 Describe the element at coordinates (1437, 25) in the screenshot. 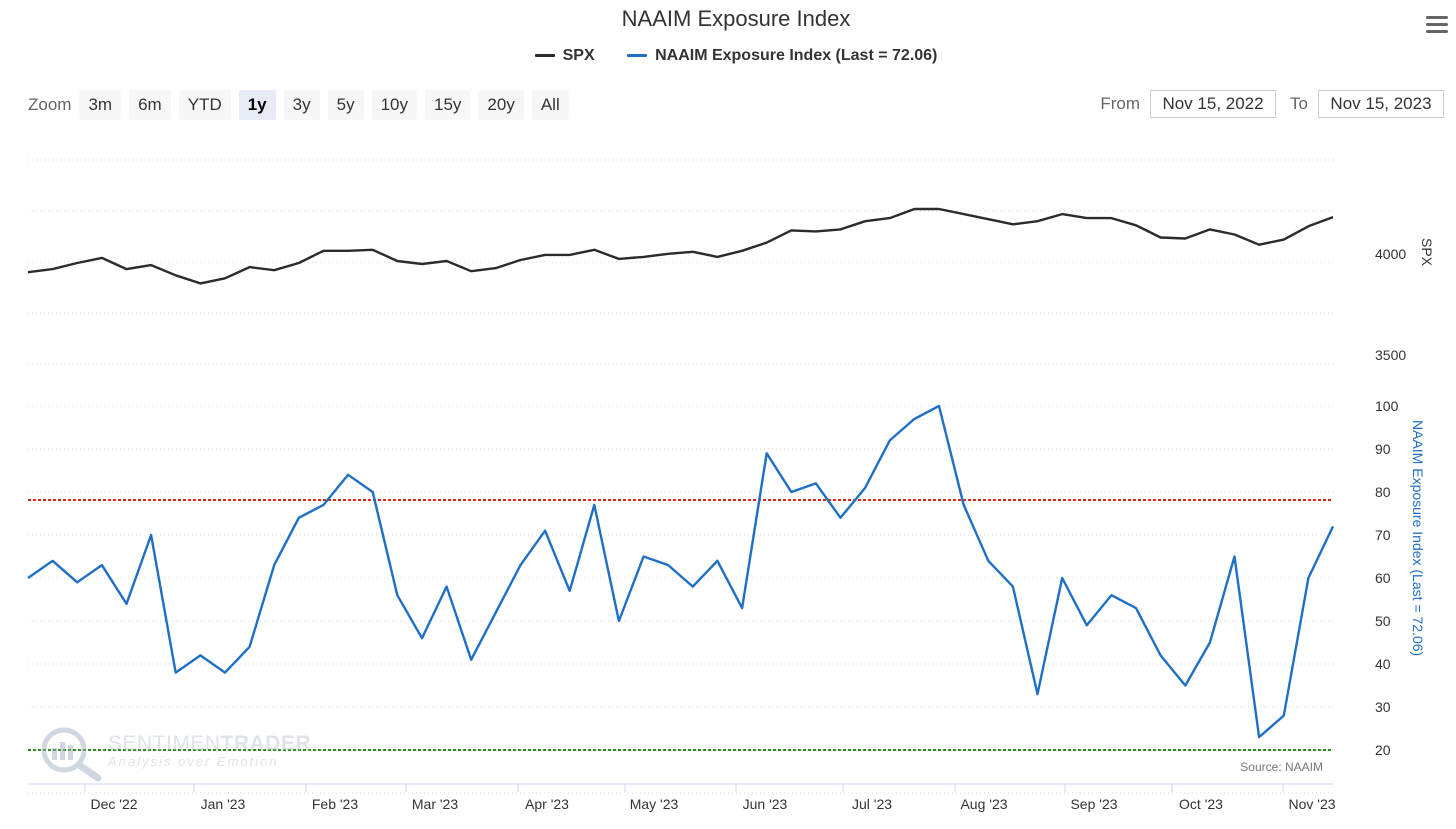

I see `hamburger-menu-icon` at that location.